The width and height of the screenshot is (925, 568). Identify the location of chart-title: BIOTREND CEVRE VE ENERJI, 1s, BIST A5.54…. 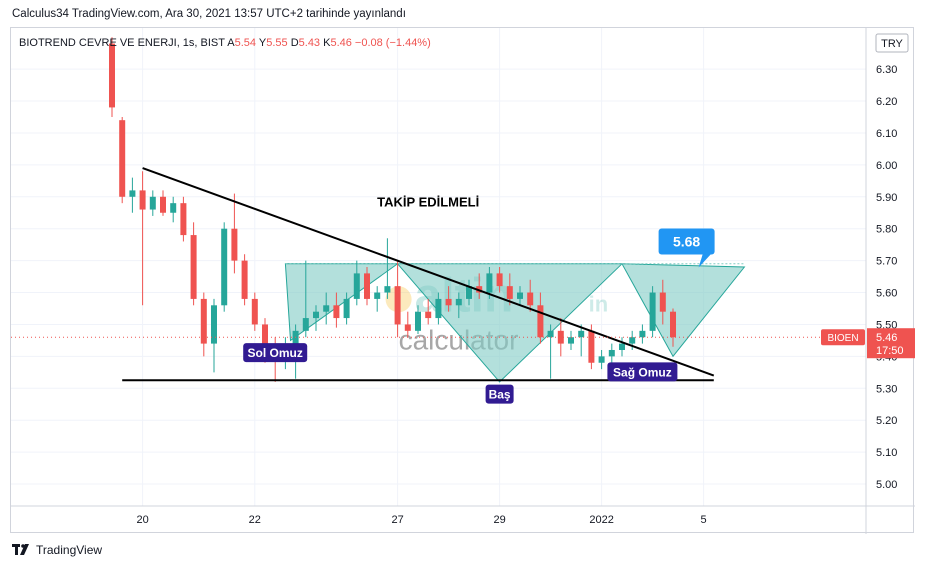
(225, 43).